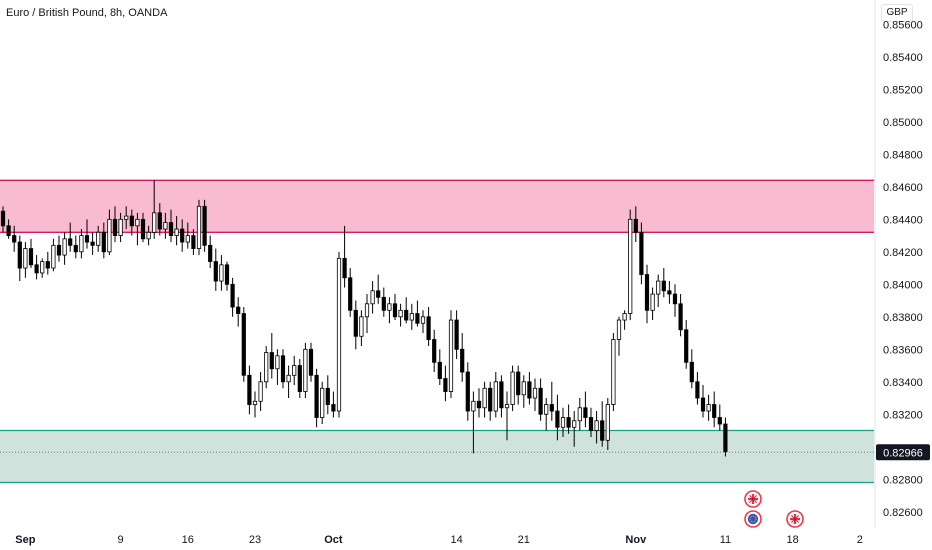 The image size is (932, 550). I want to click on y-tick-label: 0.85200, so click(903, 90).